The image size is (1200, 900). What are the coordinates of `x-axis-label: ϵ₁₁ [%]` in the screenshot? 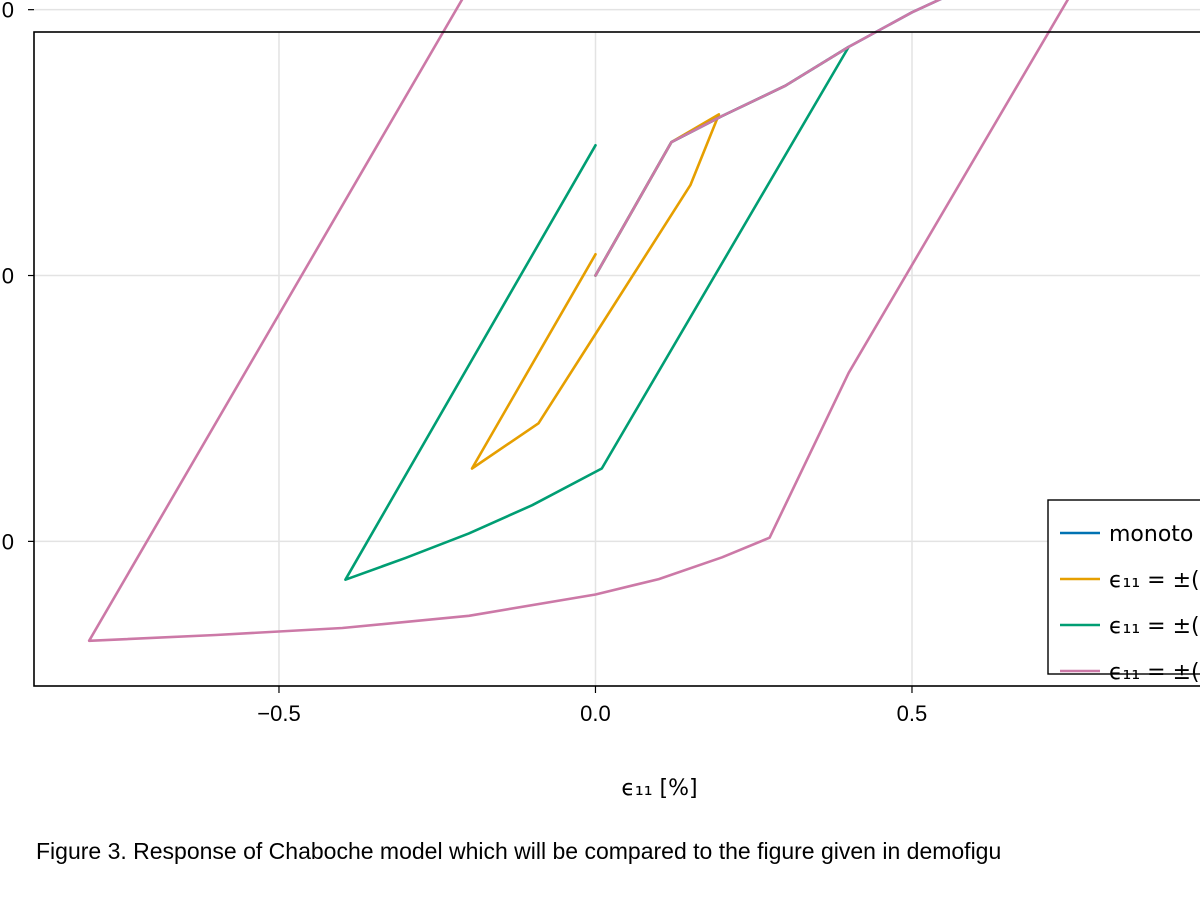 It's located at (659, 788).